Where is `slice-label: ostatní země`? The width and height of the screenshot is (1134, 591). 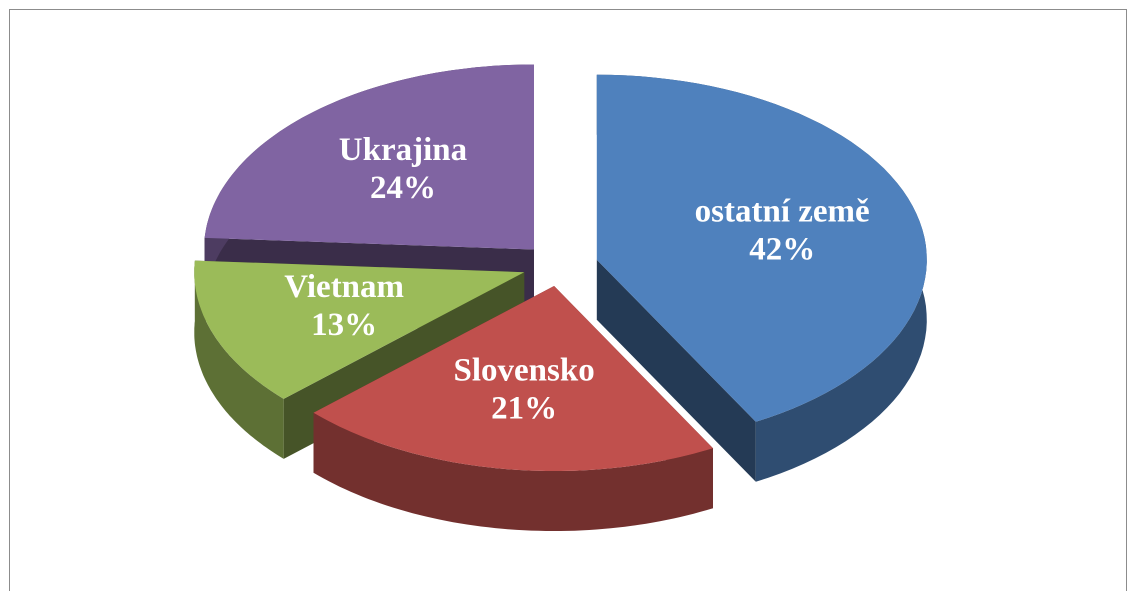 slice-label: ostatní země is located at coordinates (782, 212).